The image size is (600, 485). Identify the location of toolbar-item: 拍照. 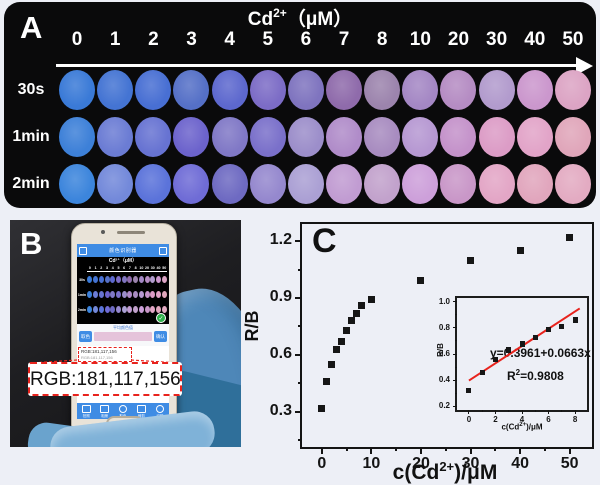
(86, 411).